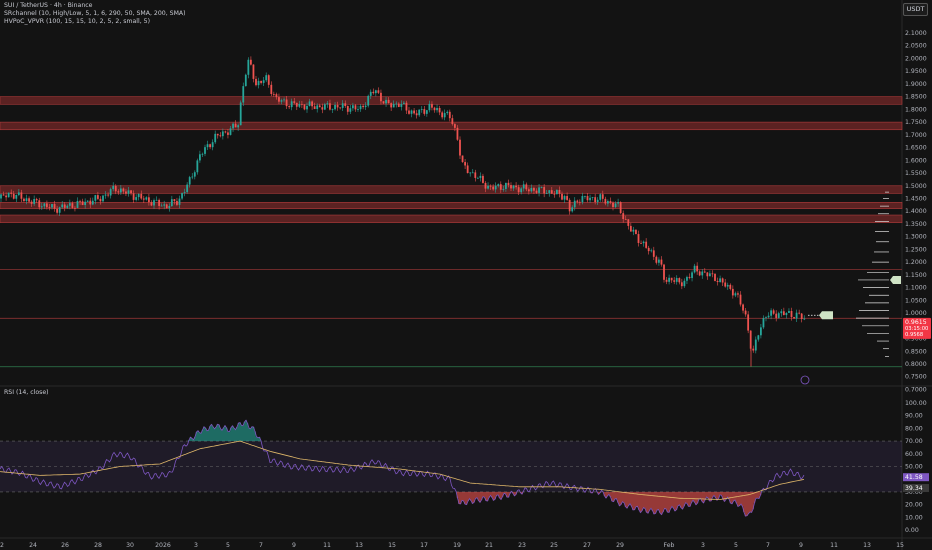 Image resolution: width=932 pixels, height=550 pixels. Describe the element at coordinates (669, 545) in the screenshot. I see `time-tick-label: Feb` at that location.